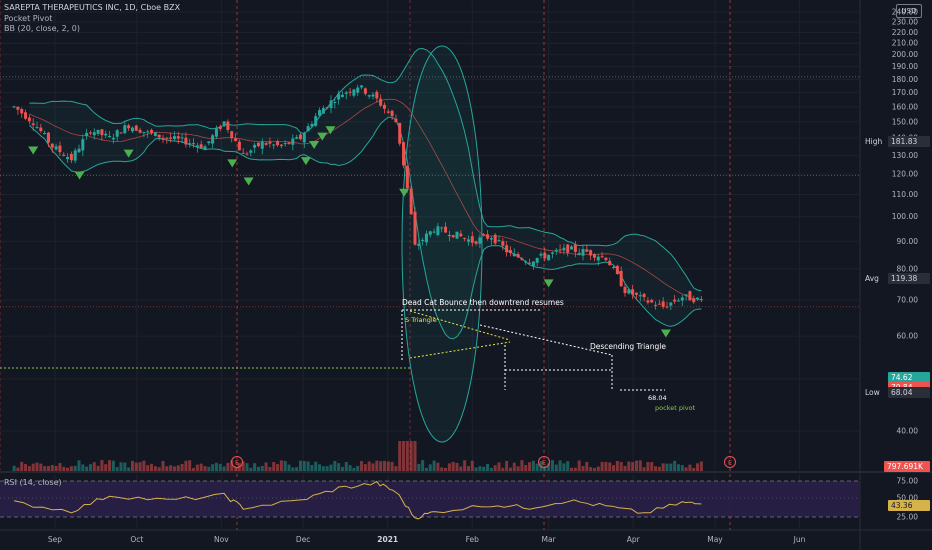 Image resolution: width=932 pixels, height=550 pixels. I want to click on y-tick-label: 180.00, so click(905, 79).